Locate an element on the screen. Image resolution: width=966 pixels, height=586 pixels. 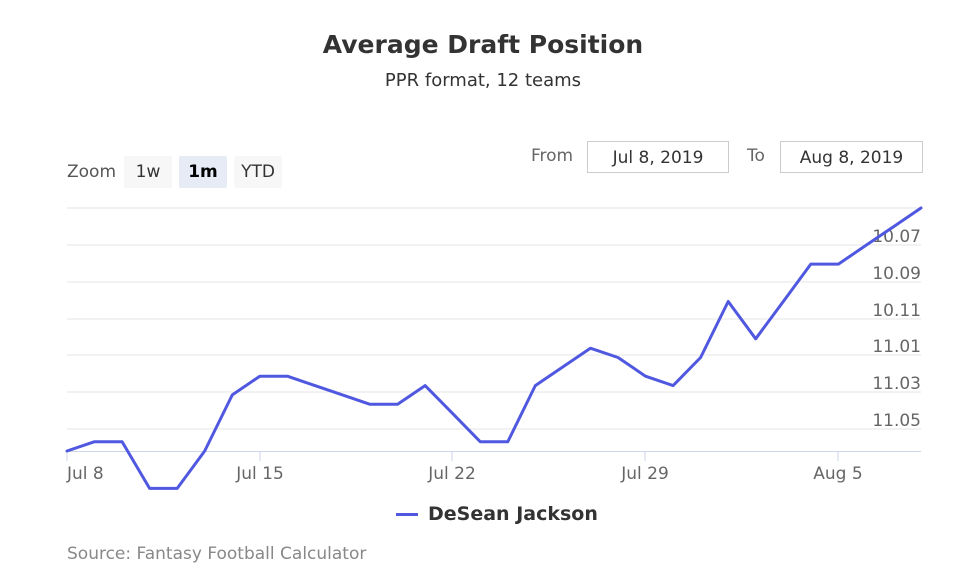
y-tick-label: 11.01 is located at coordinates (896, 347).